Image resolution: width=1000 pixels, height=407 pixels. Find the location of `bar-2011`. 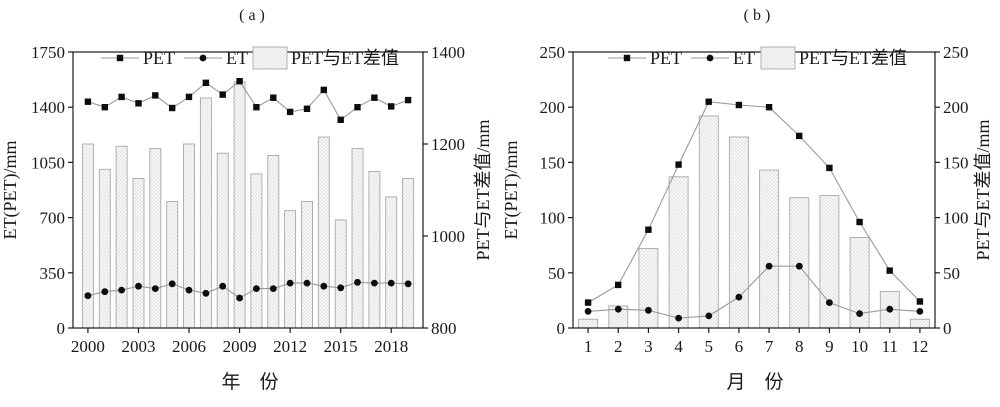

bar-2011 is located at coordinates (273, 242).